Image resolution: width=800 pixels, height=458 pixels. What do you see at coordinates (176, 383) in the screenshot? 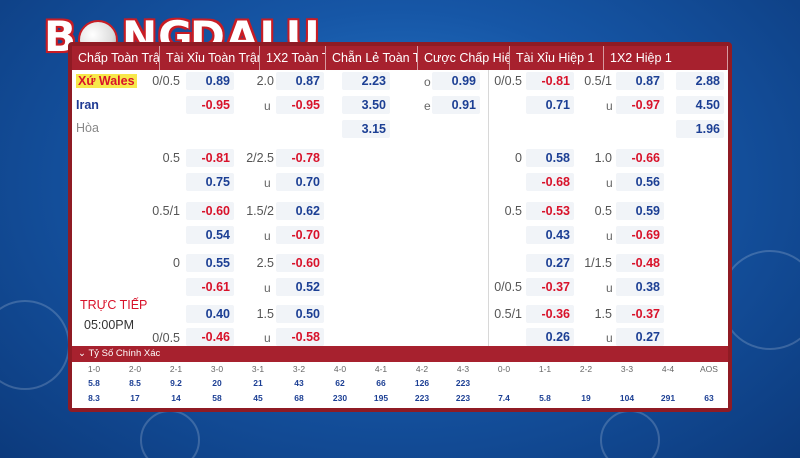
I see `score-odd-top: 9.2` at bounding box center [176, 383].